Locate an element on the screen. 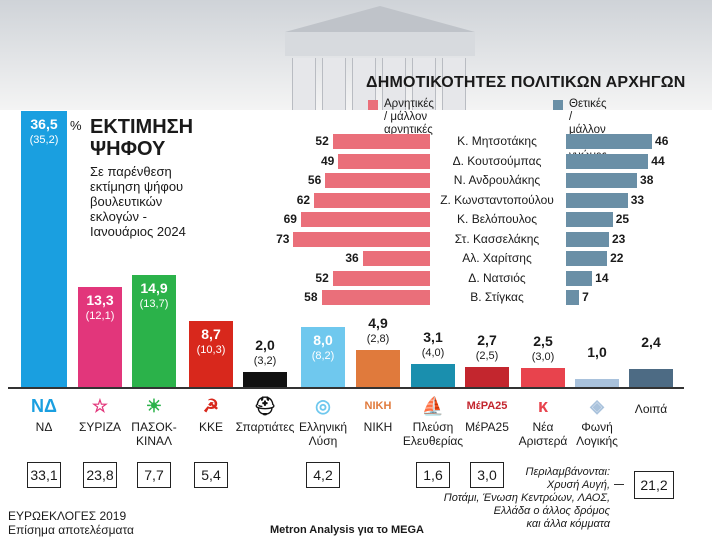  euroelection-result-box: 7,7 is located at coordinates (154, 475).